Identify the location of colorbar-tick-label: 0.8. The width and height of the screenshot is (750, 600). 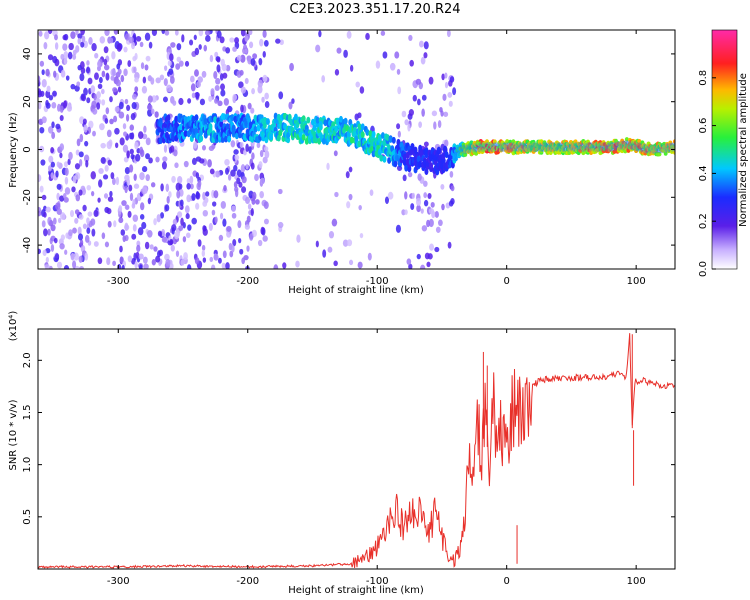
(703, 78).